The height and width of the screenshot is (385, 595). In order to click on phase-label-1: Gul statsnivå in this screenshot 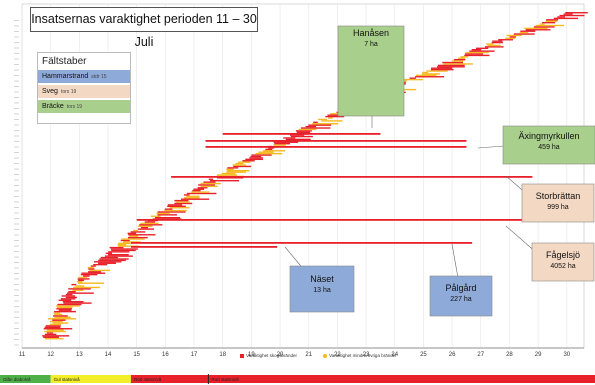, I will do `click(66, 379)`.